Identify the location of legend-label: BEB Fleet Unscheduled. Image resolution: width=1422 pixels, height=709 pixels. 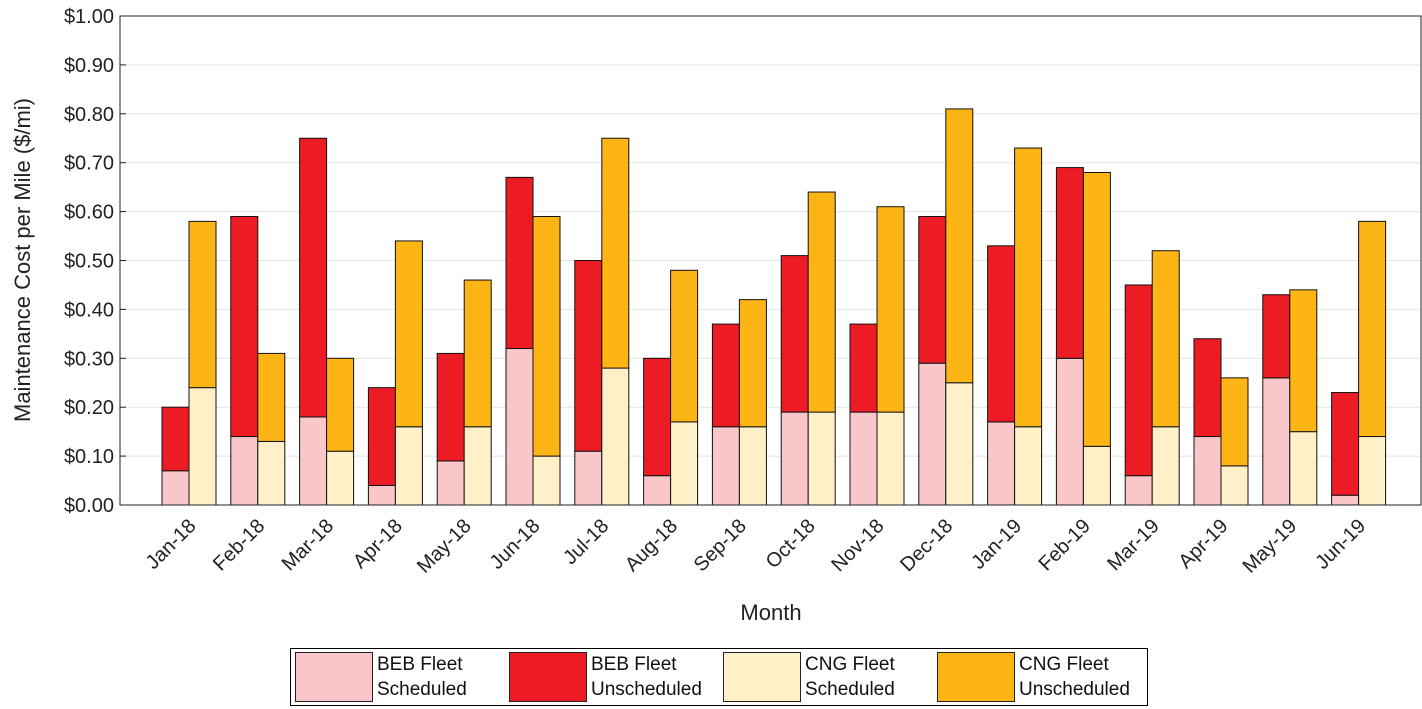
(646, 677).